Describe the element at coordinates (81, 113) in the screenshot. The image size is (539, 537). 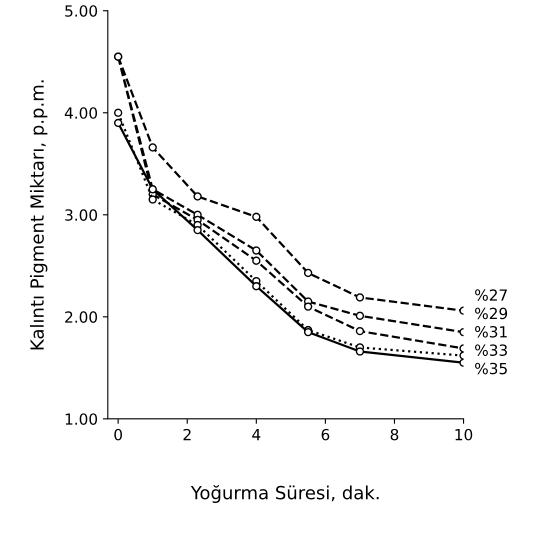
I see `y-tick-label: 4.00` at that location.